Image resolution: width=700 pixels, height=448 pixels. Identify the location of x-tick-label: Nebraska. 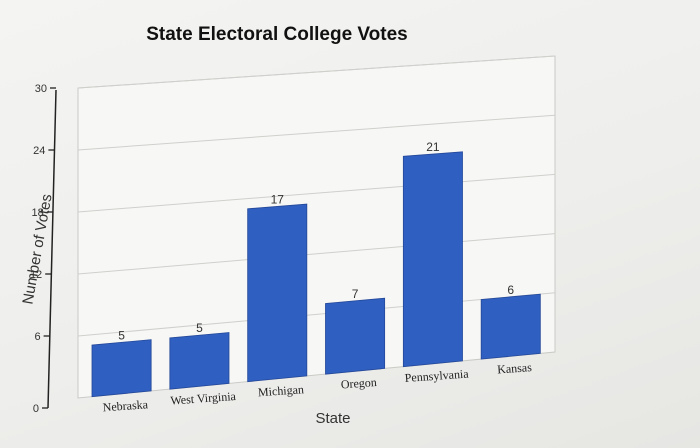
(125, 405).